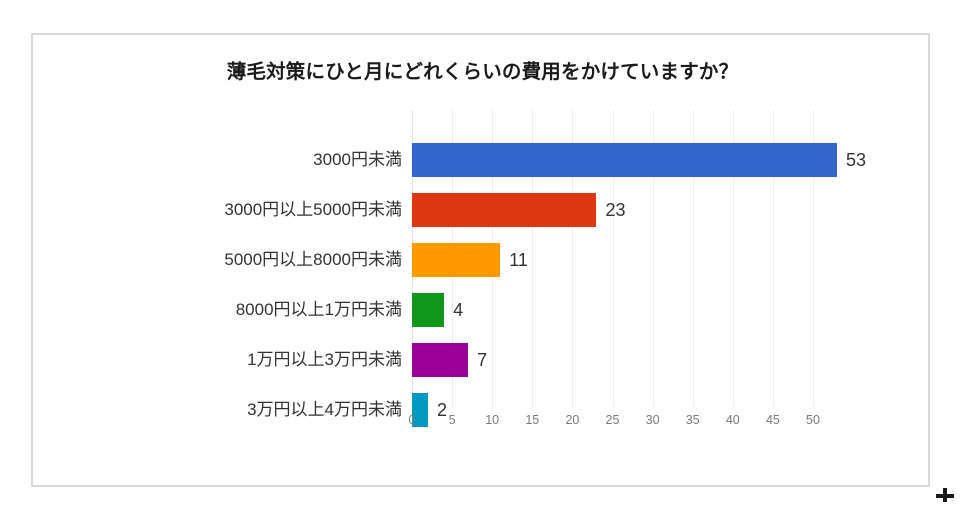 This screenshot has width=960, height=506. What do you see at coordinates (458, 310) in the screenshot?
I see `bar-value-label: 4` at bounding box center [458, 310].